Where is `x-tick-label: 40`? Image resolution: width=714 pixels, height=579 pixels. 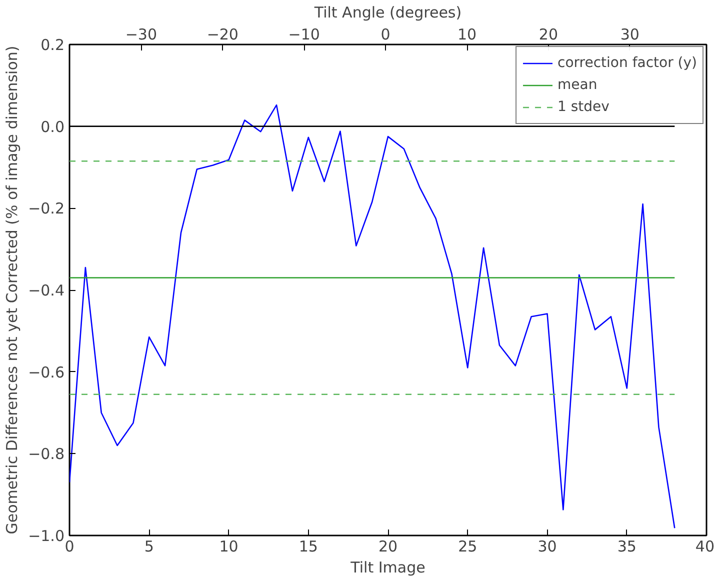 x-tick-label: 40 is located at coordinates (704, 547).